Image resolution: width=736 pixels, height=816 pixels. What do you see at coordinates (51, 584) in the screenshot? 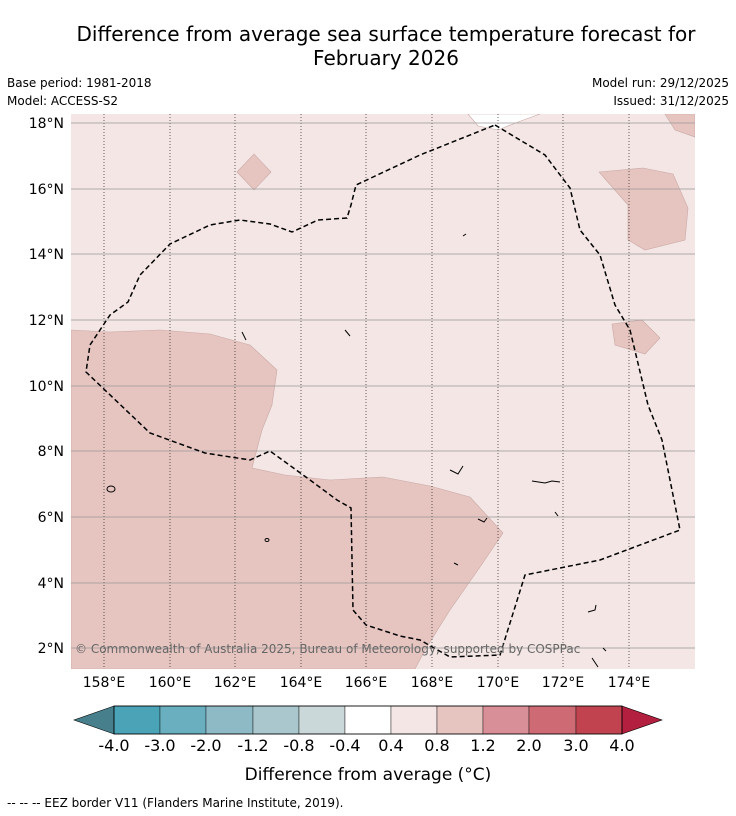
I see `lat-tick-label: 4°N` at bounding box center [51, 584].